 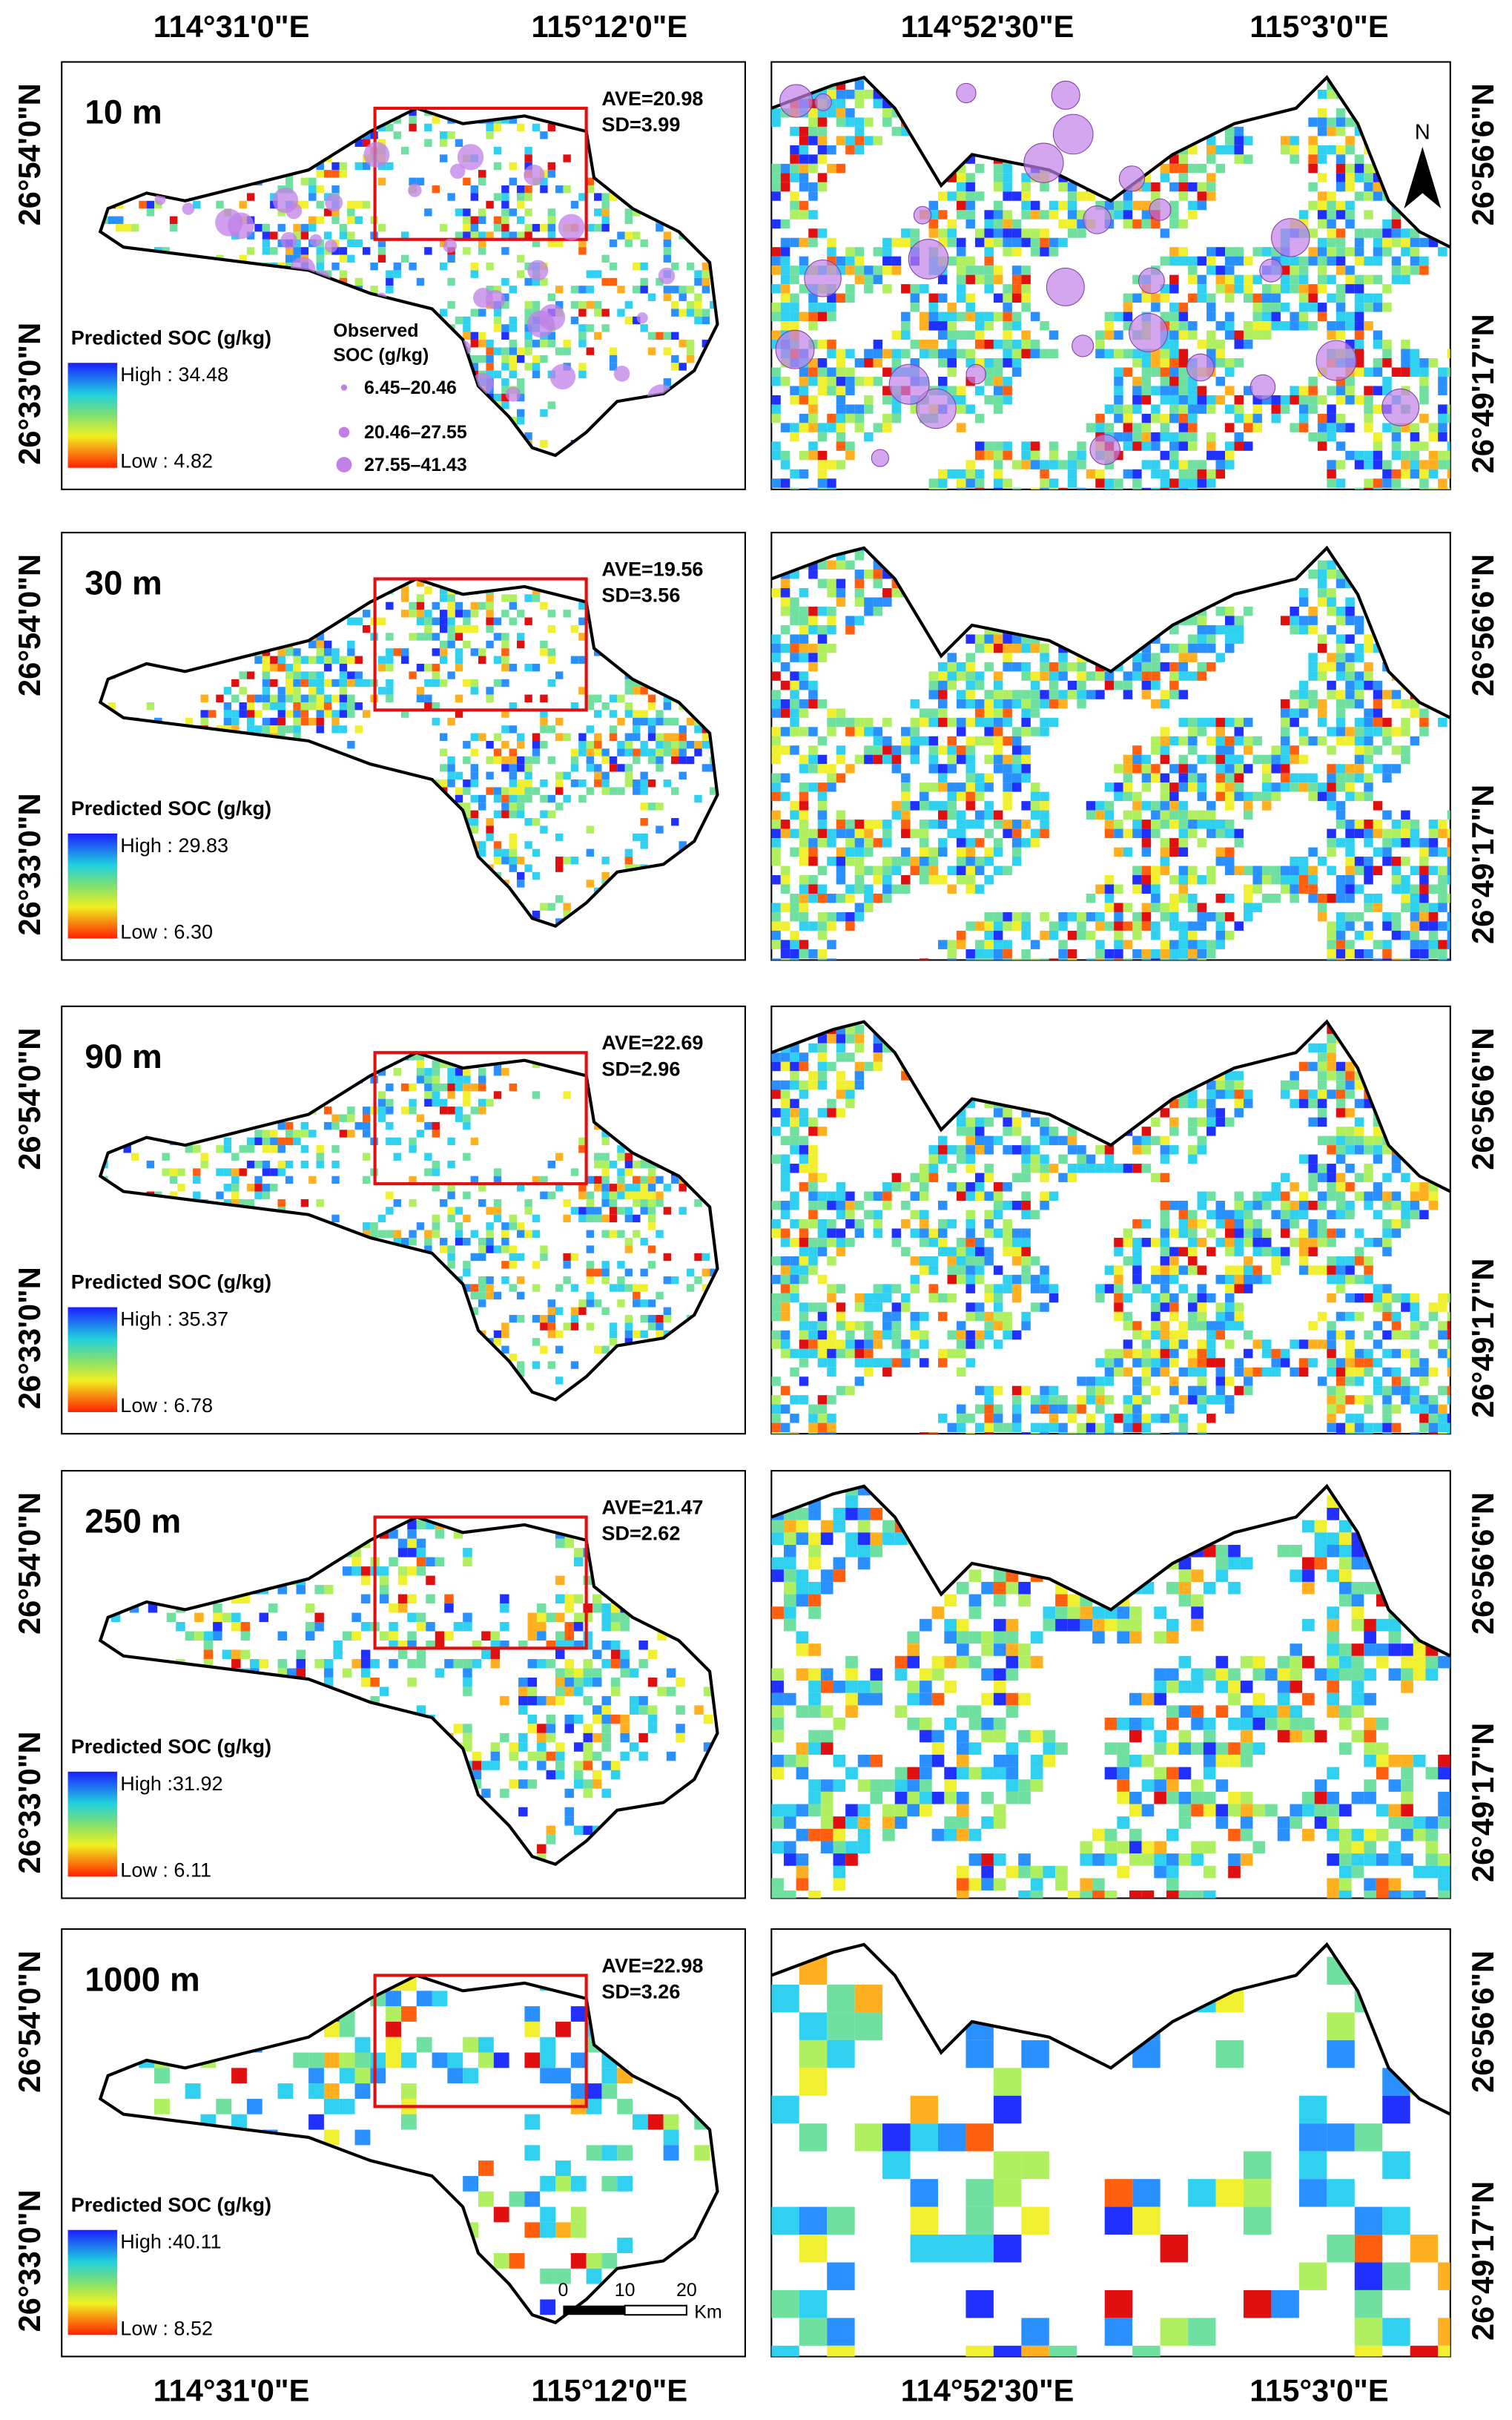 I want to click on legend-title: Predicted SOC (g/kg), so click(x=171, y=808).